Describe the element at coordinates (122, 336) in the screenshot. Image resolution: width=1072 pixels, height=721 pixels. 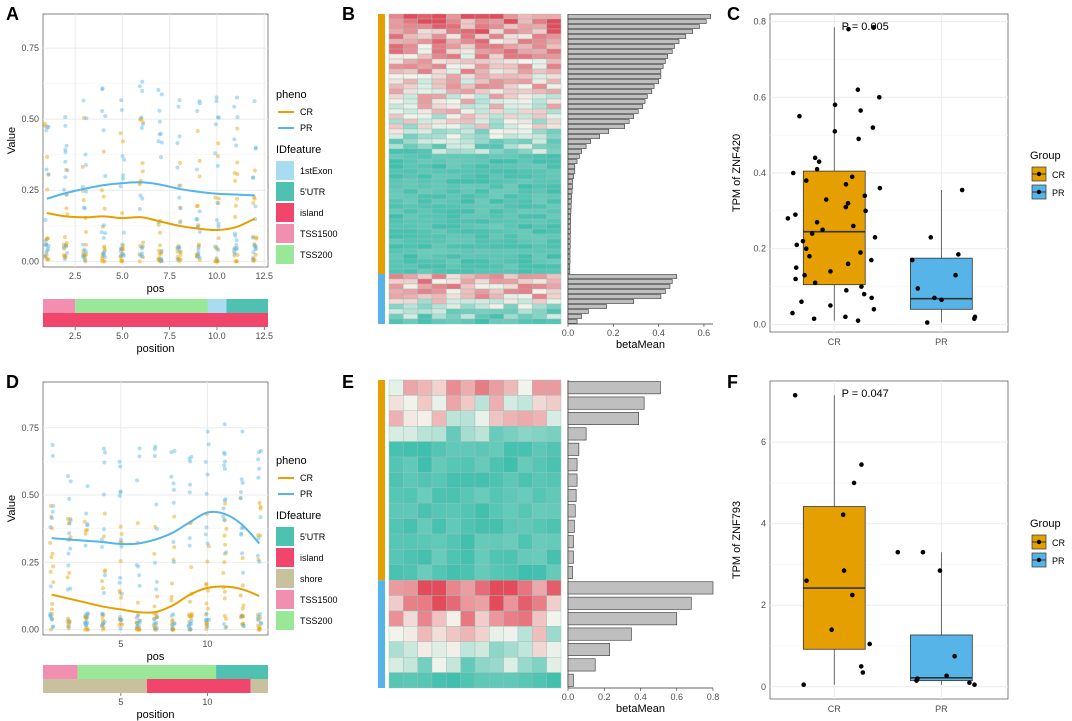
I see `track-tick-label: 5.0` at that location.